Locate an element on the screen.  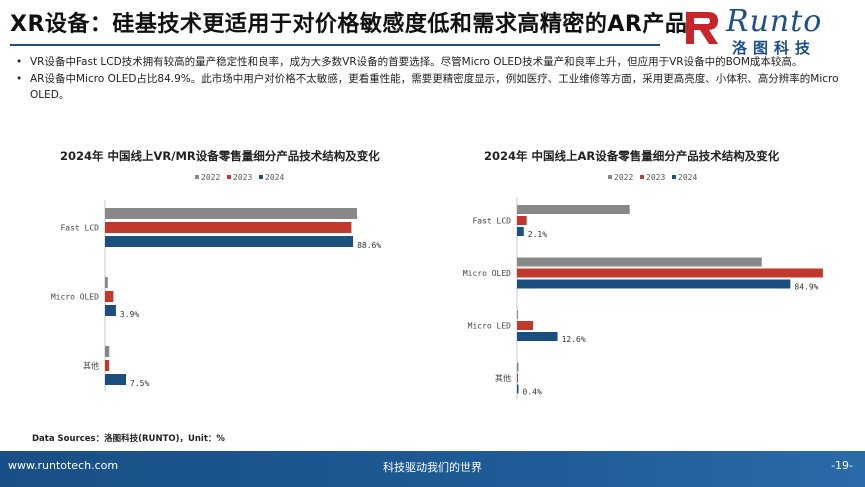
data-source-note: Data Sources：洛图科技(RUNTO)，Unit：% is located at coordinates (128, 439).